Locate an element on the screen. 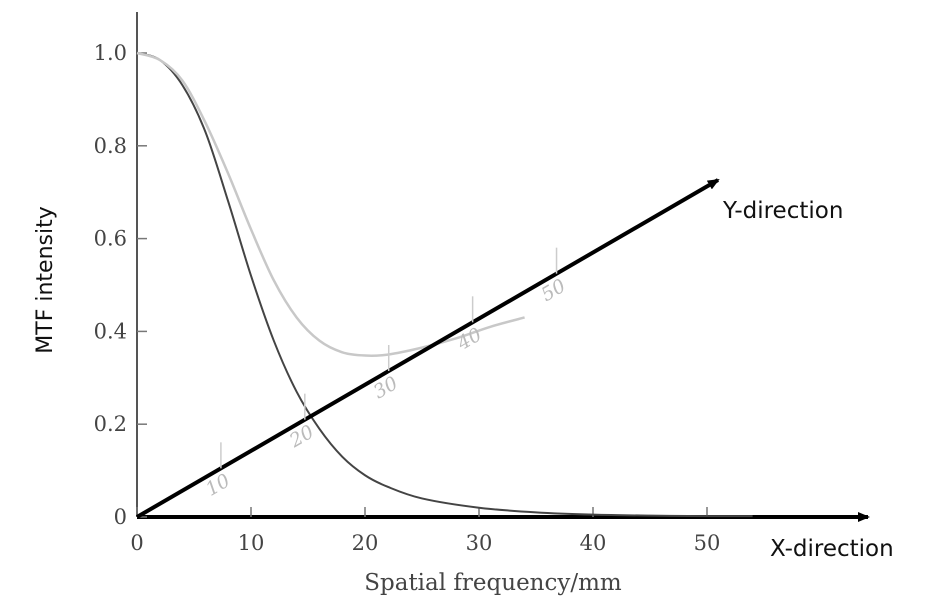  y-tick-label: 0.2 is located at coordinates (110, 424).